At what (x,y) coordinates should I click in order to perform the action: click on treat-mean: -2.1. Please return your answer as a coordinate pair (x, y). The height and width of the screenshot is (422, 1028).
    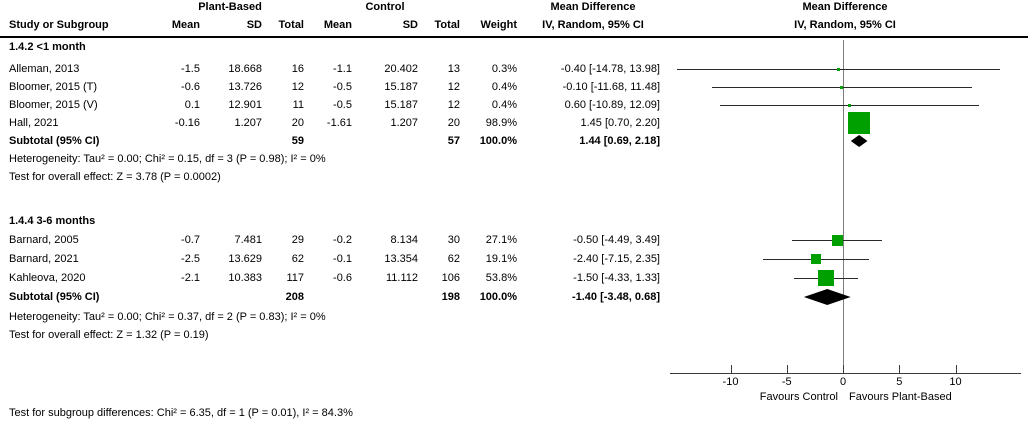
    Looking at the image, I should click on (190, 278).